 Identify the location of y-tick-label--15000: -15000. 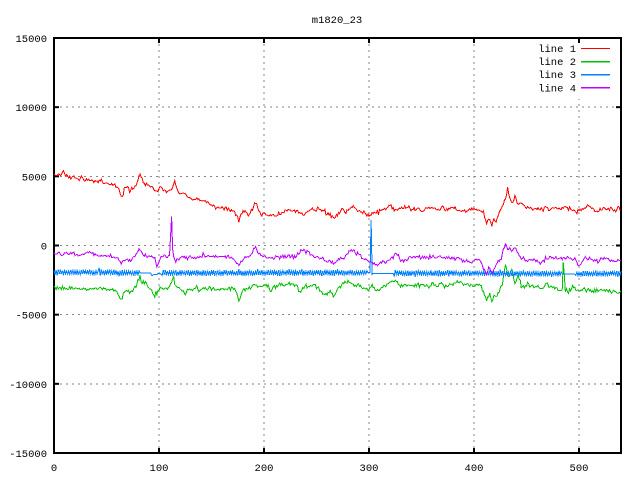
(28, 455).